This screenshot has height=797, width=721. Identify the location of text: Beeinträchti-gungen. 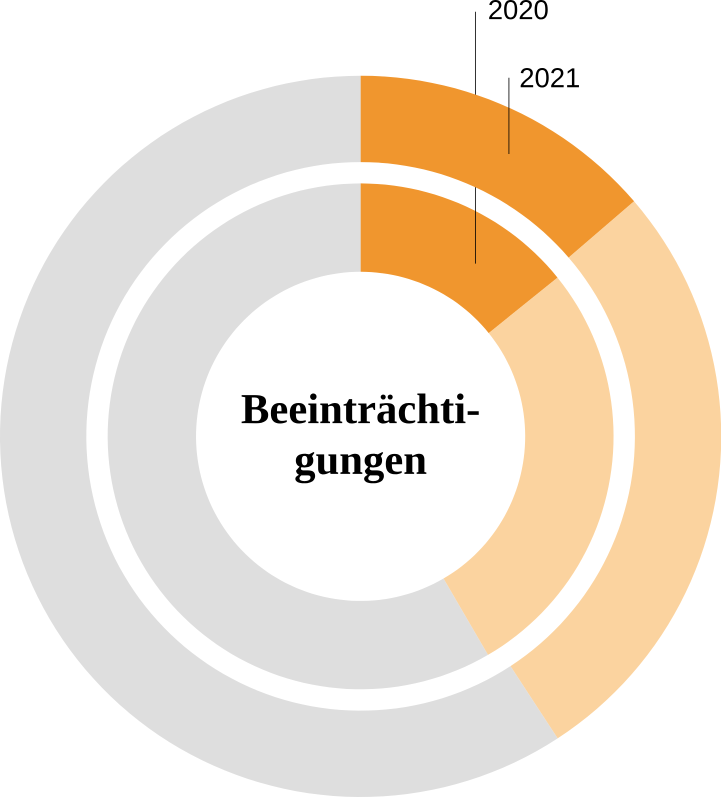
(360, 439).